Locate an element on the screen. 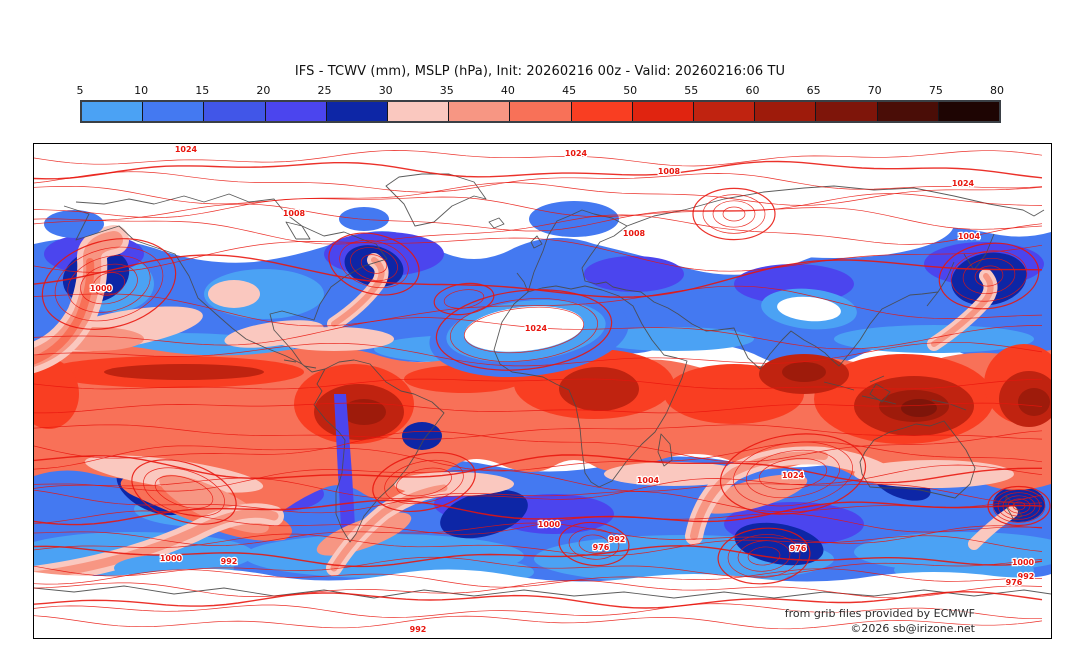  colorbar-tick: 80 is located at coordinates (997, 90).